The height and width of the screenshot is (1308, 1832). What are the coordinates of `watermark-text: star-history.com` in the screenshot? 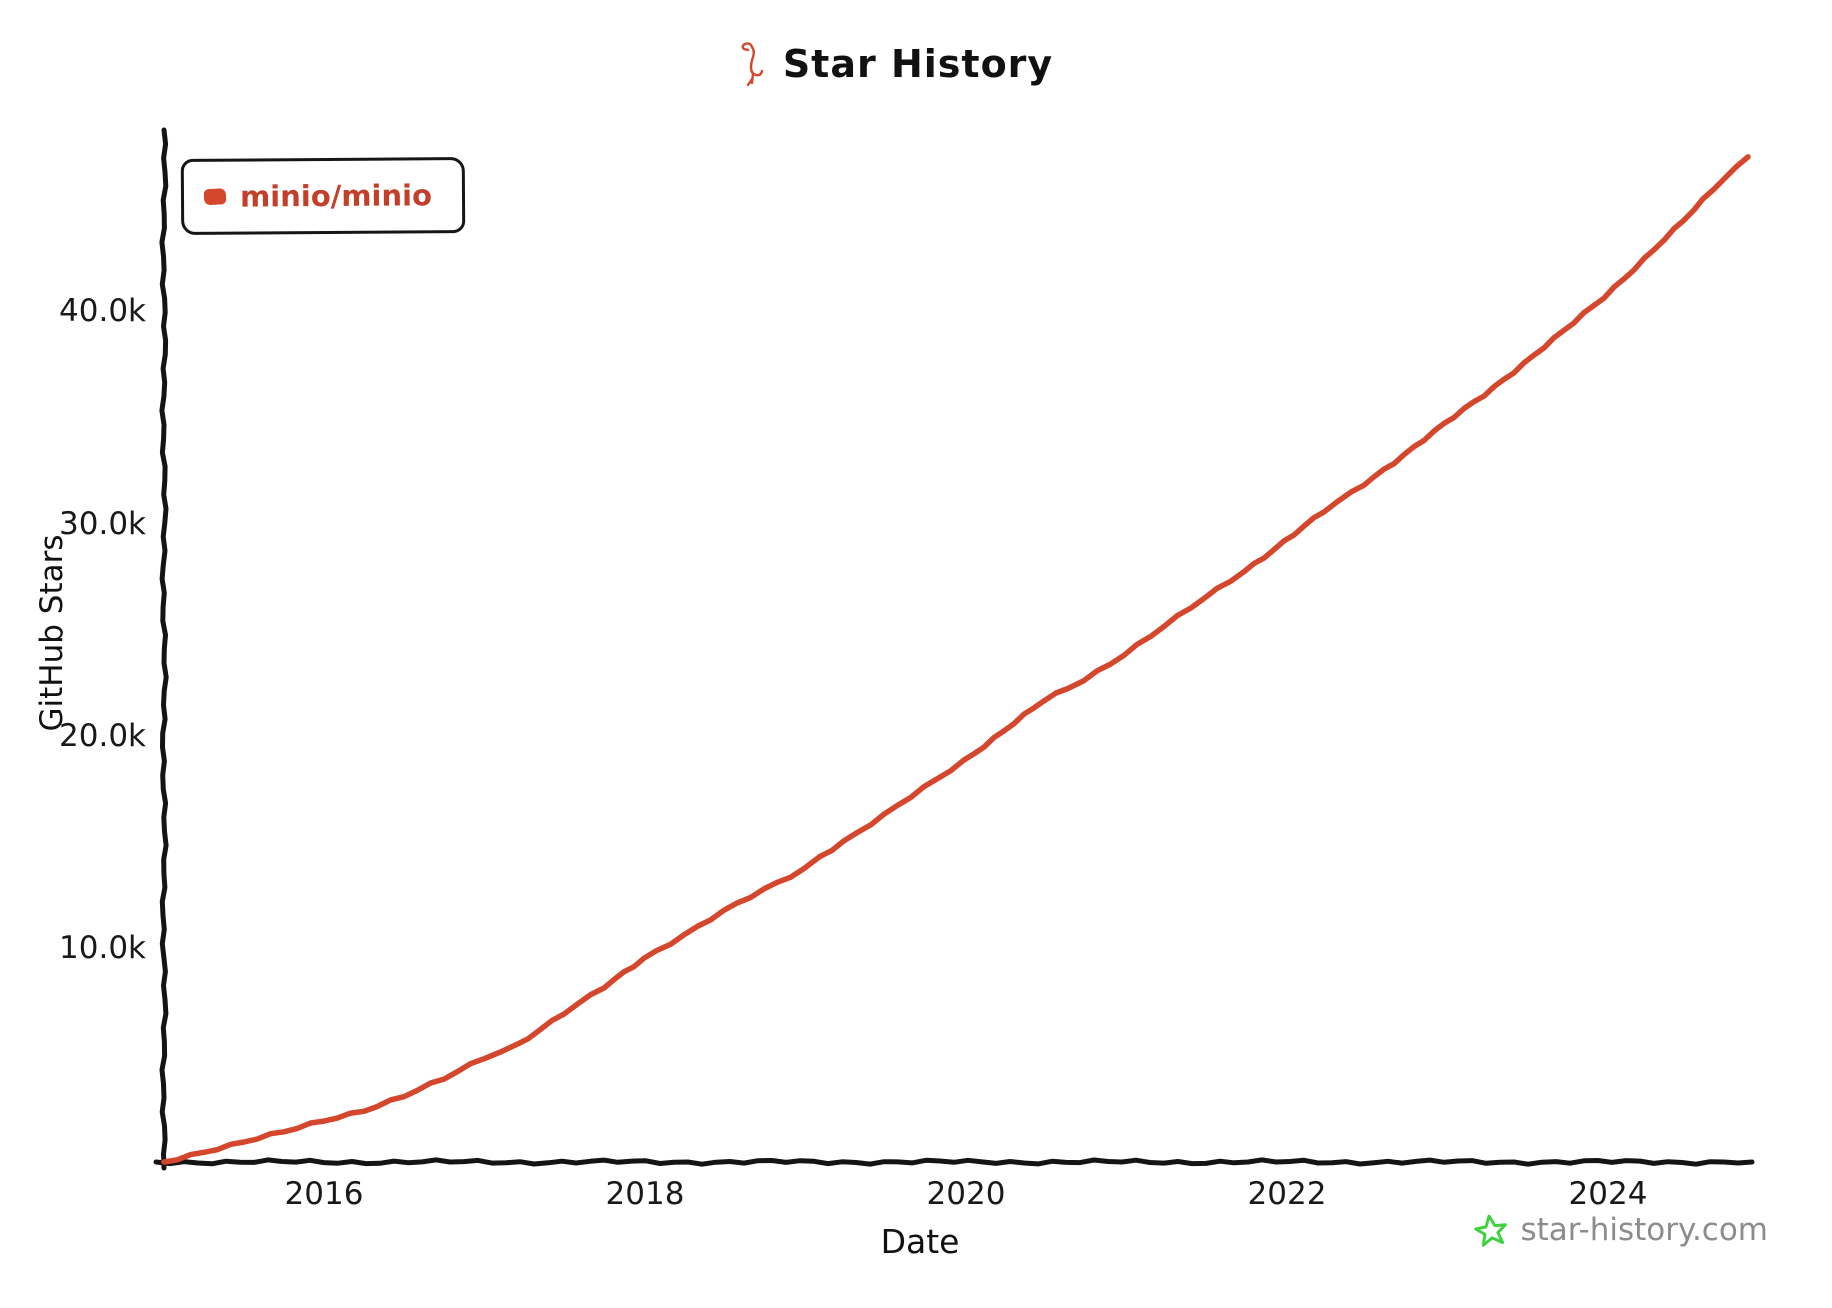 It's located at (1644, 1230).